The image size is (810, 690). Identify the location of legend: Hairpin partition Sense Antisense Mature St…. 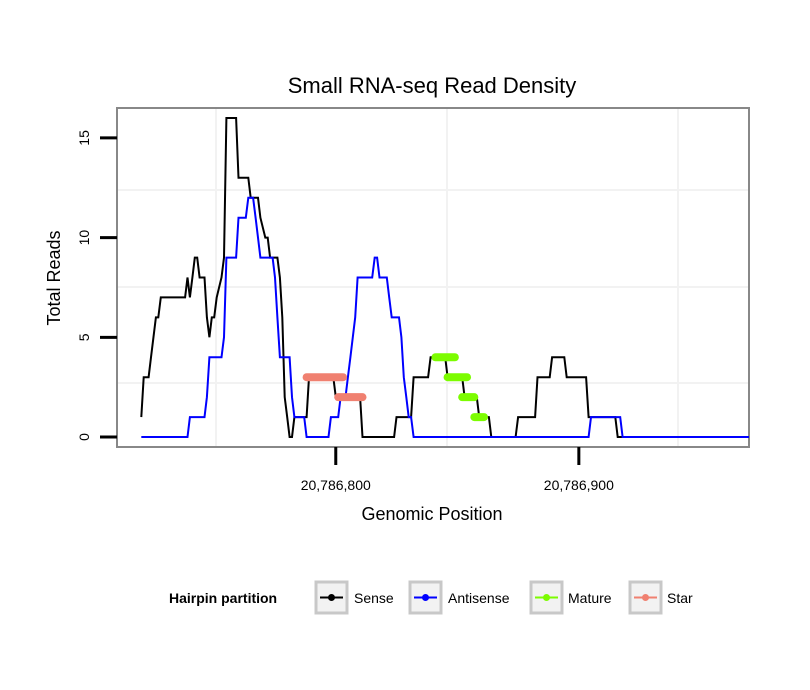
(431, 597).